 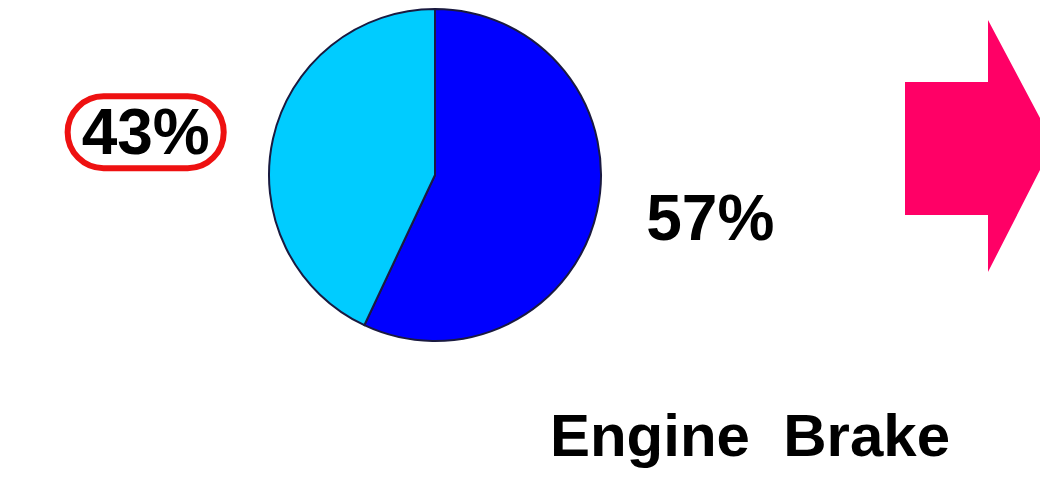 I want to click on data-label: 43%, so click(x=145, y=132).